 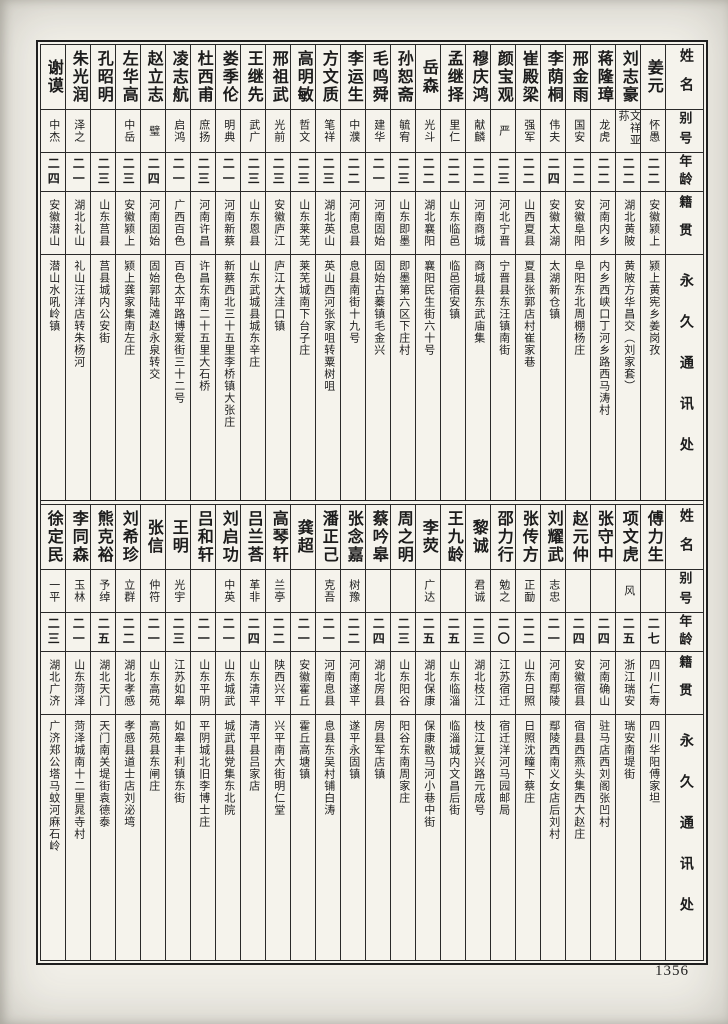 What do you see at coordinates (353, 131) in the screenshot?
I see `person-alias: 中濮` at bounding box center [353, 131].